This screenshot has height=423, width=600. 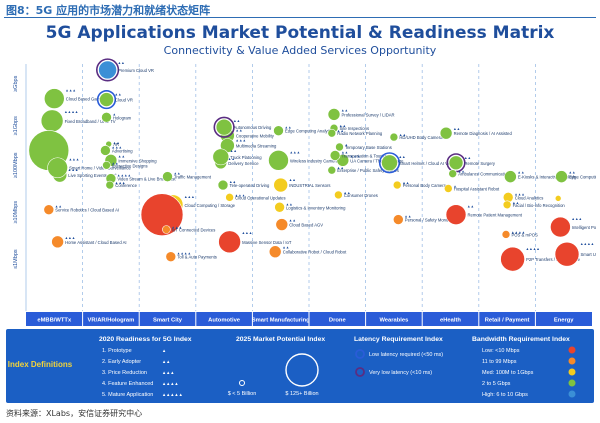 I want to click on bubble-label: Delivery Service, so click(x=243, y=163).